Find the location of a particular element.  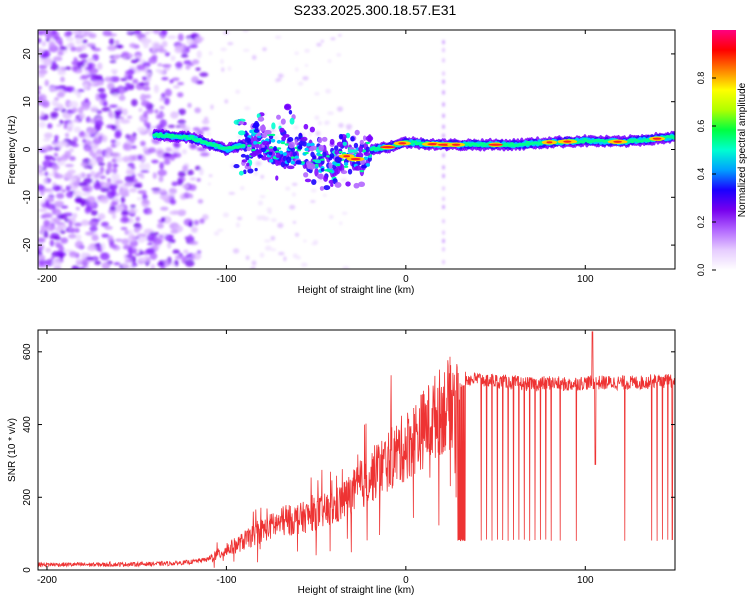

colorbar-tick-label: 0.6 is located at coordinates (701, 126).